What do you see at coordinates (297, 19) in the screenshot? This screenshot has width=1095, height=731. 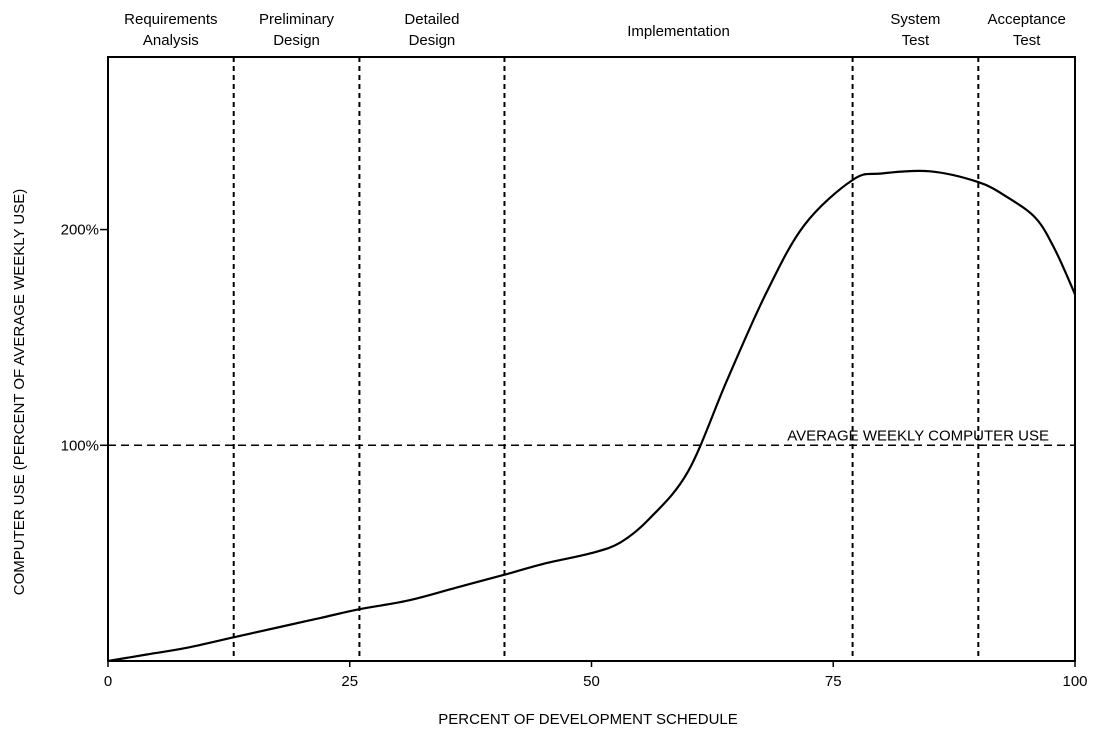 I see `phase-label: Preliminary` at bounding box center [297, 19].